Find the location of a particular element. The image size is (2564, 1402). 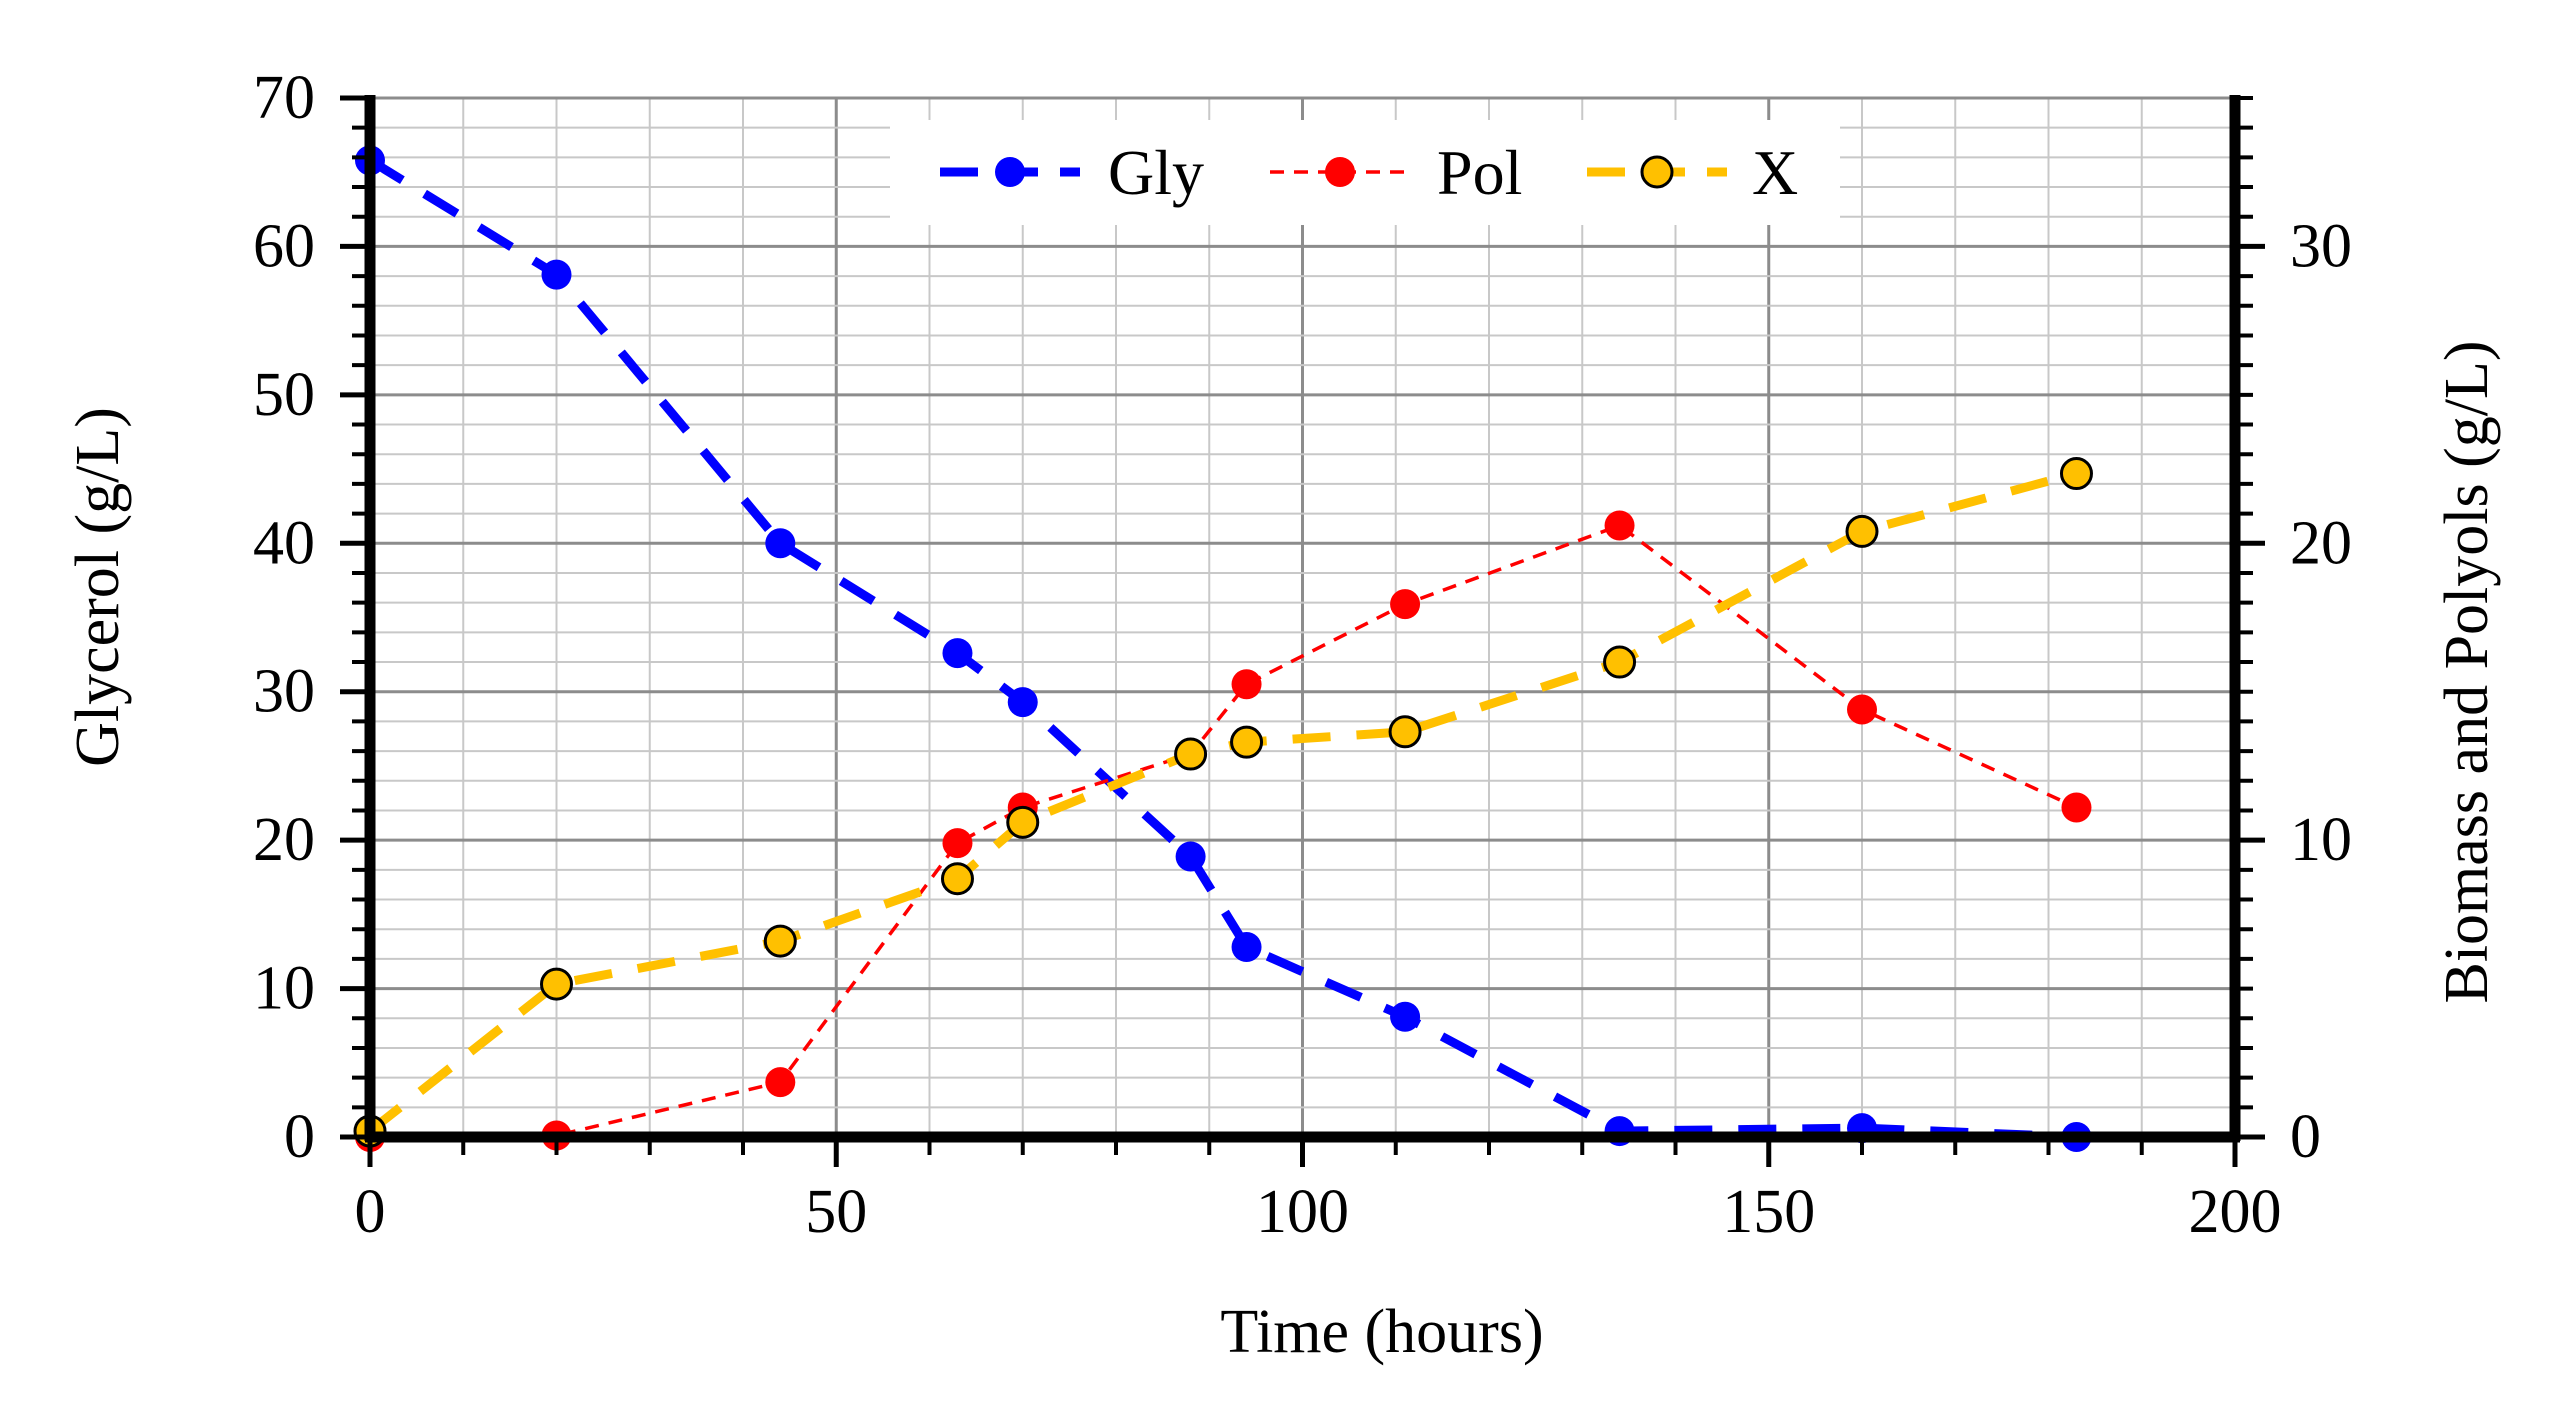

x-tick-label: 100 is located at coordinates (1302, 1212).